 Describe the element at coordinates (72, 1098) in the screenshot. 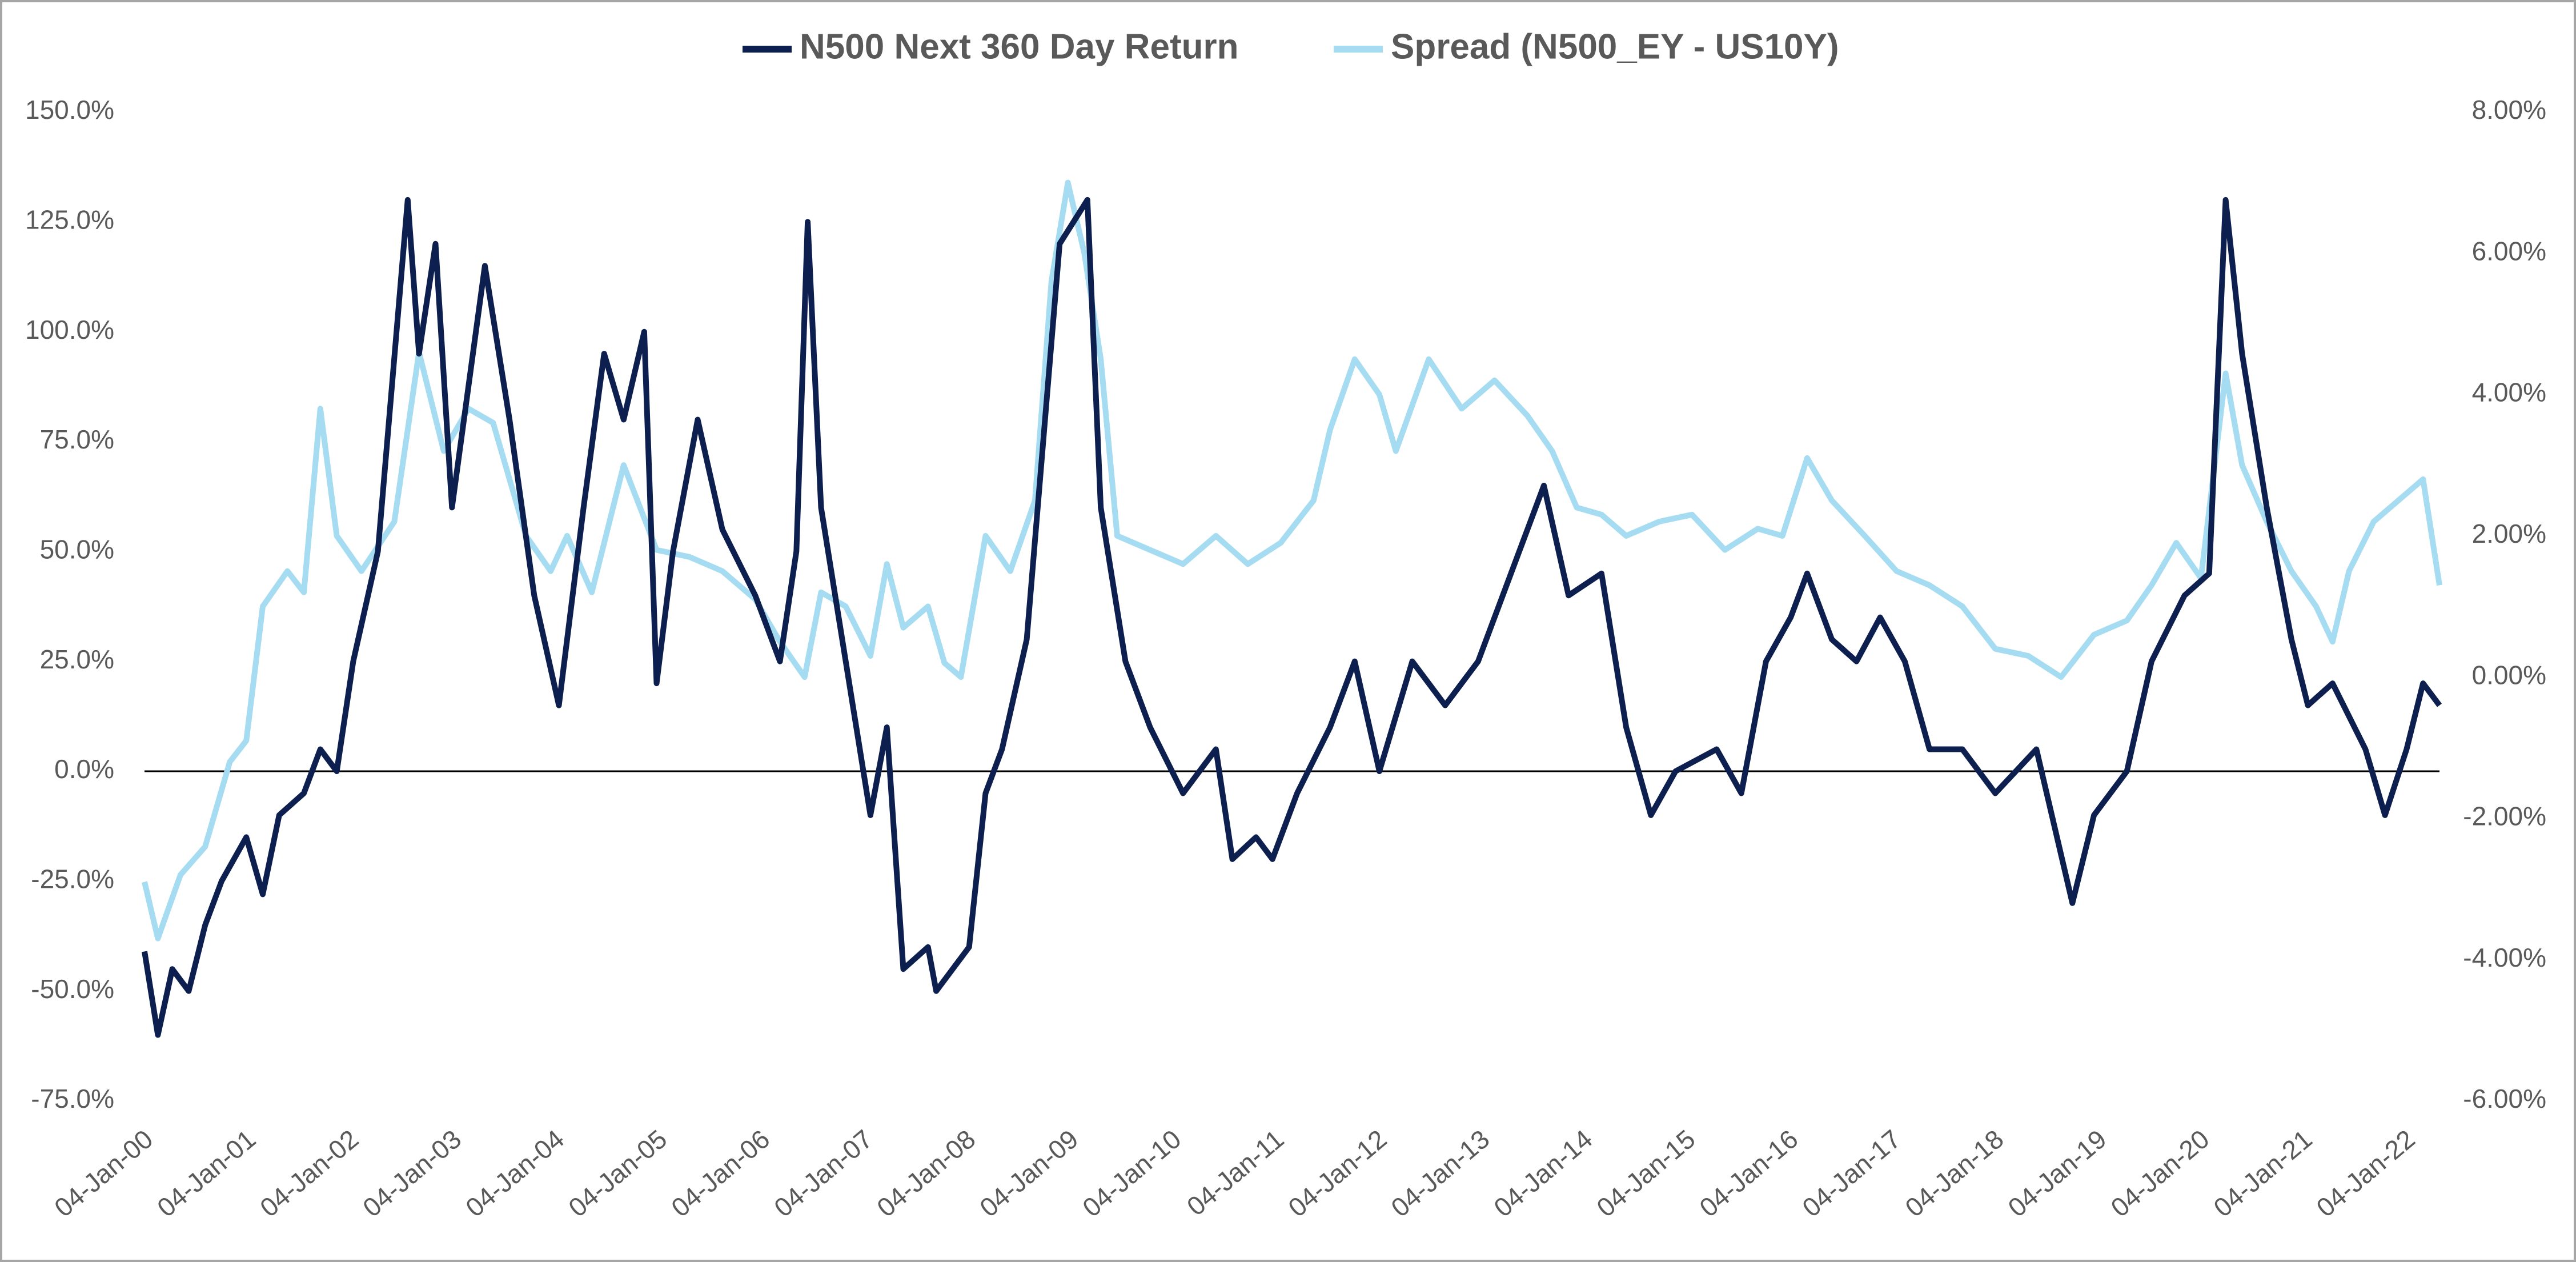

I see `y-tick-label: -75.0%` at that location.